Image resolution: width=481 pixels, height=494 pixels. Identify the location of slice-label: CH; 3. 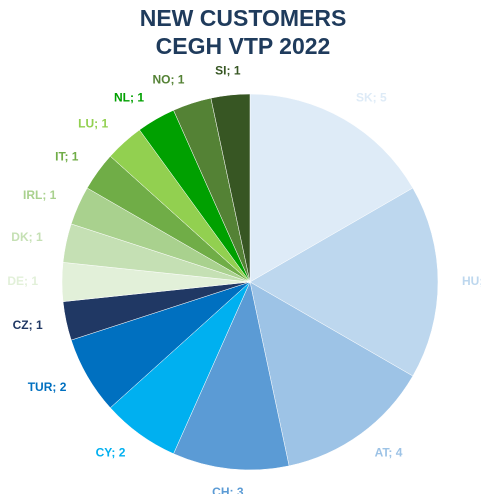
(228, 489).